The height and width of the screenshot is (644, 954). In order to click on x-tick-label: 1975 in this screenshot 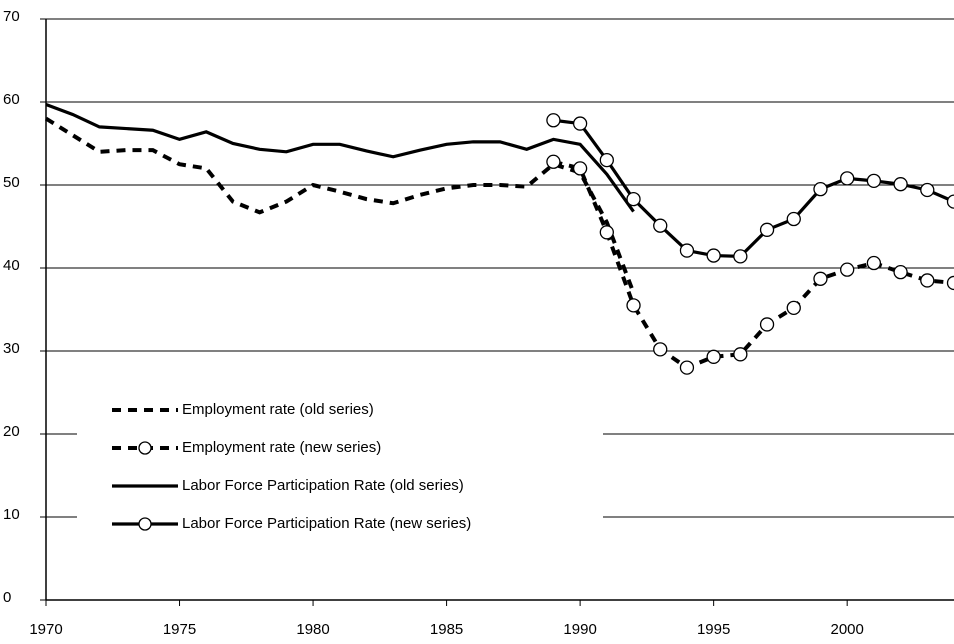, I will do `click(179, 629)`.